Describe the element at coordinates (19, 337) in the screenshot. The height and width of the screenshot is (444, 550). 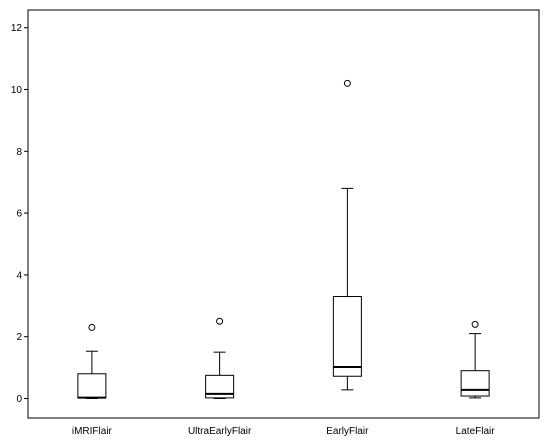
I see `y-tick-label-2: 2` at that location.